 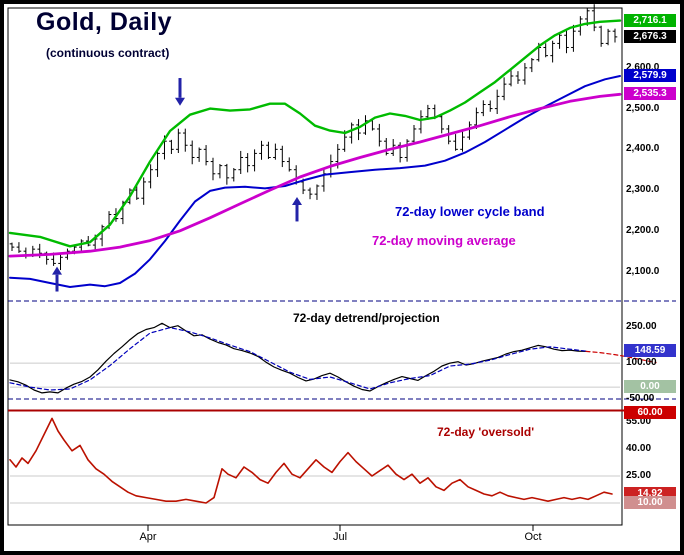 What do you see at coordinates (366, 318) in the screenshot?
I see `annotation-detrend-projection: 72-day detrend/projection` at bounding box center [366, 318].